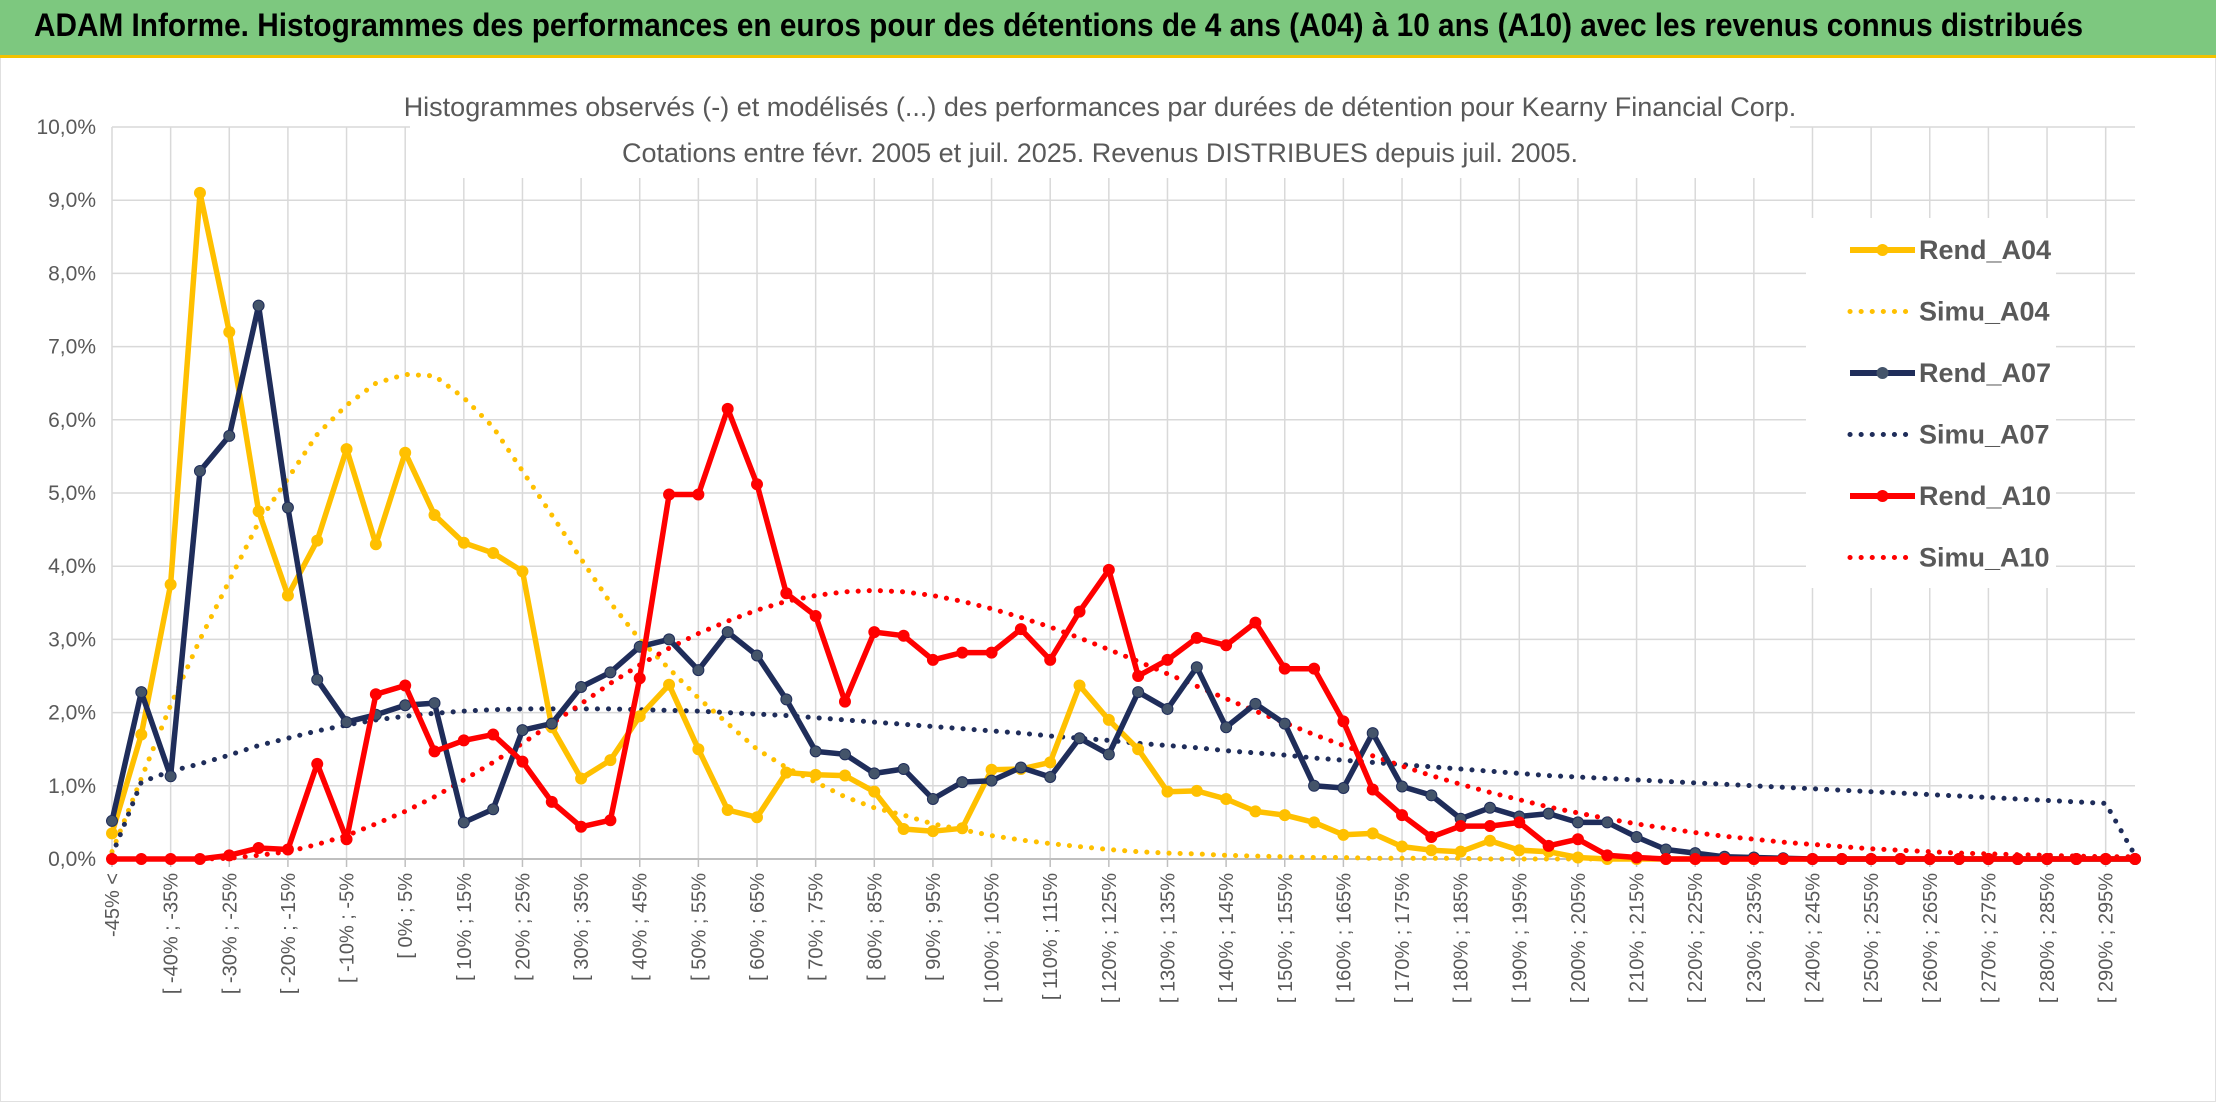 This screenshot has width=2216, height=1102. What do you see at coordinates (1344, 938) in the screenshot?
I see `x-tick-label: [ 160% ; 165%` at bounding box center [1344, 938].